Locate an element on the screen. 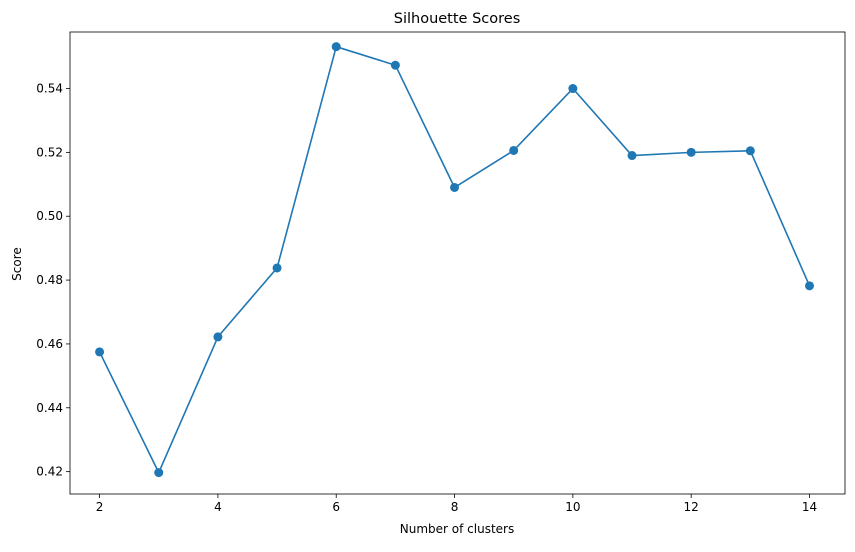 This screenshot has width=855, height=552. y-tick-label: 0.54 is located at coordinates (49, 89).